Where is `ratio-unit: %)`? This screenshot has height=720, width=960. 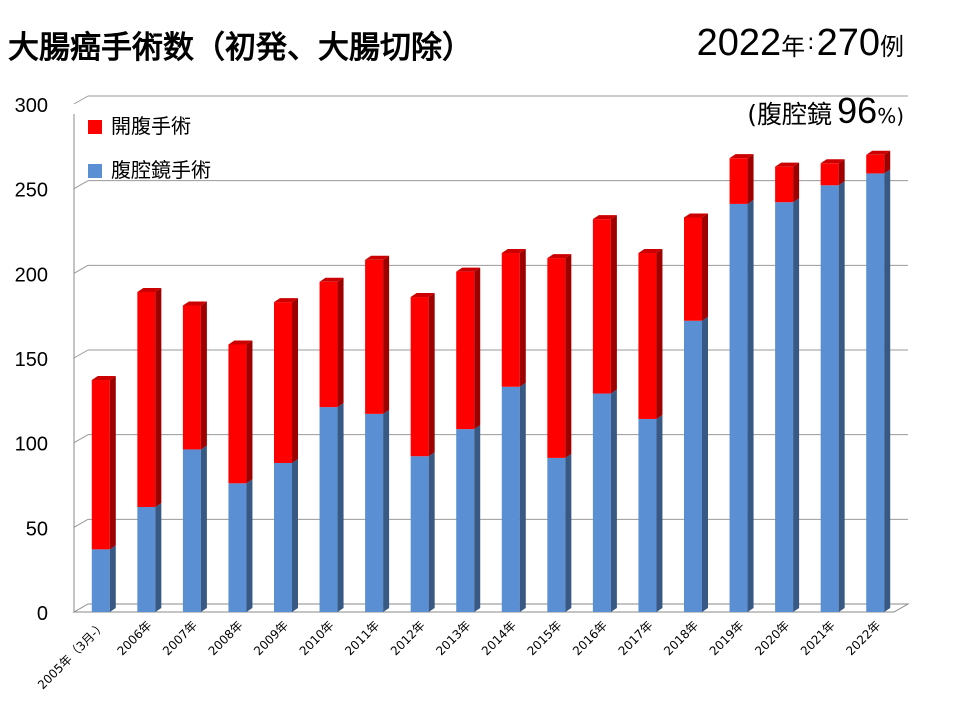 ratio-unit: %) is located at coordinates (890, 116).